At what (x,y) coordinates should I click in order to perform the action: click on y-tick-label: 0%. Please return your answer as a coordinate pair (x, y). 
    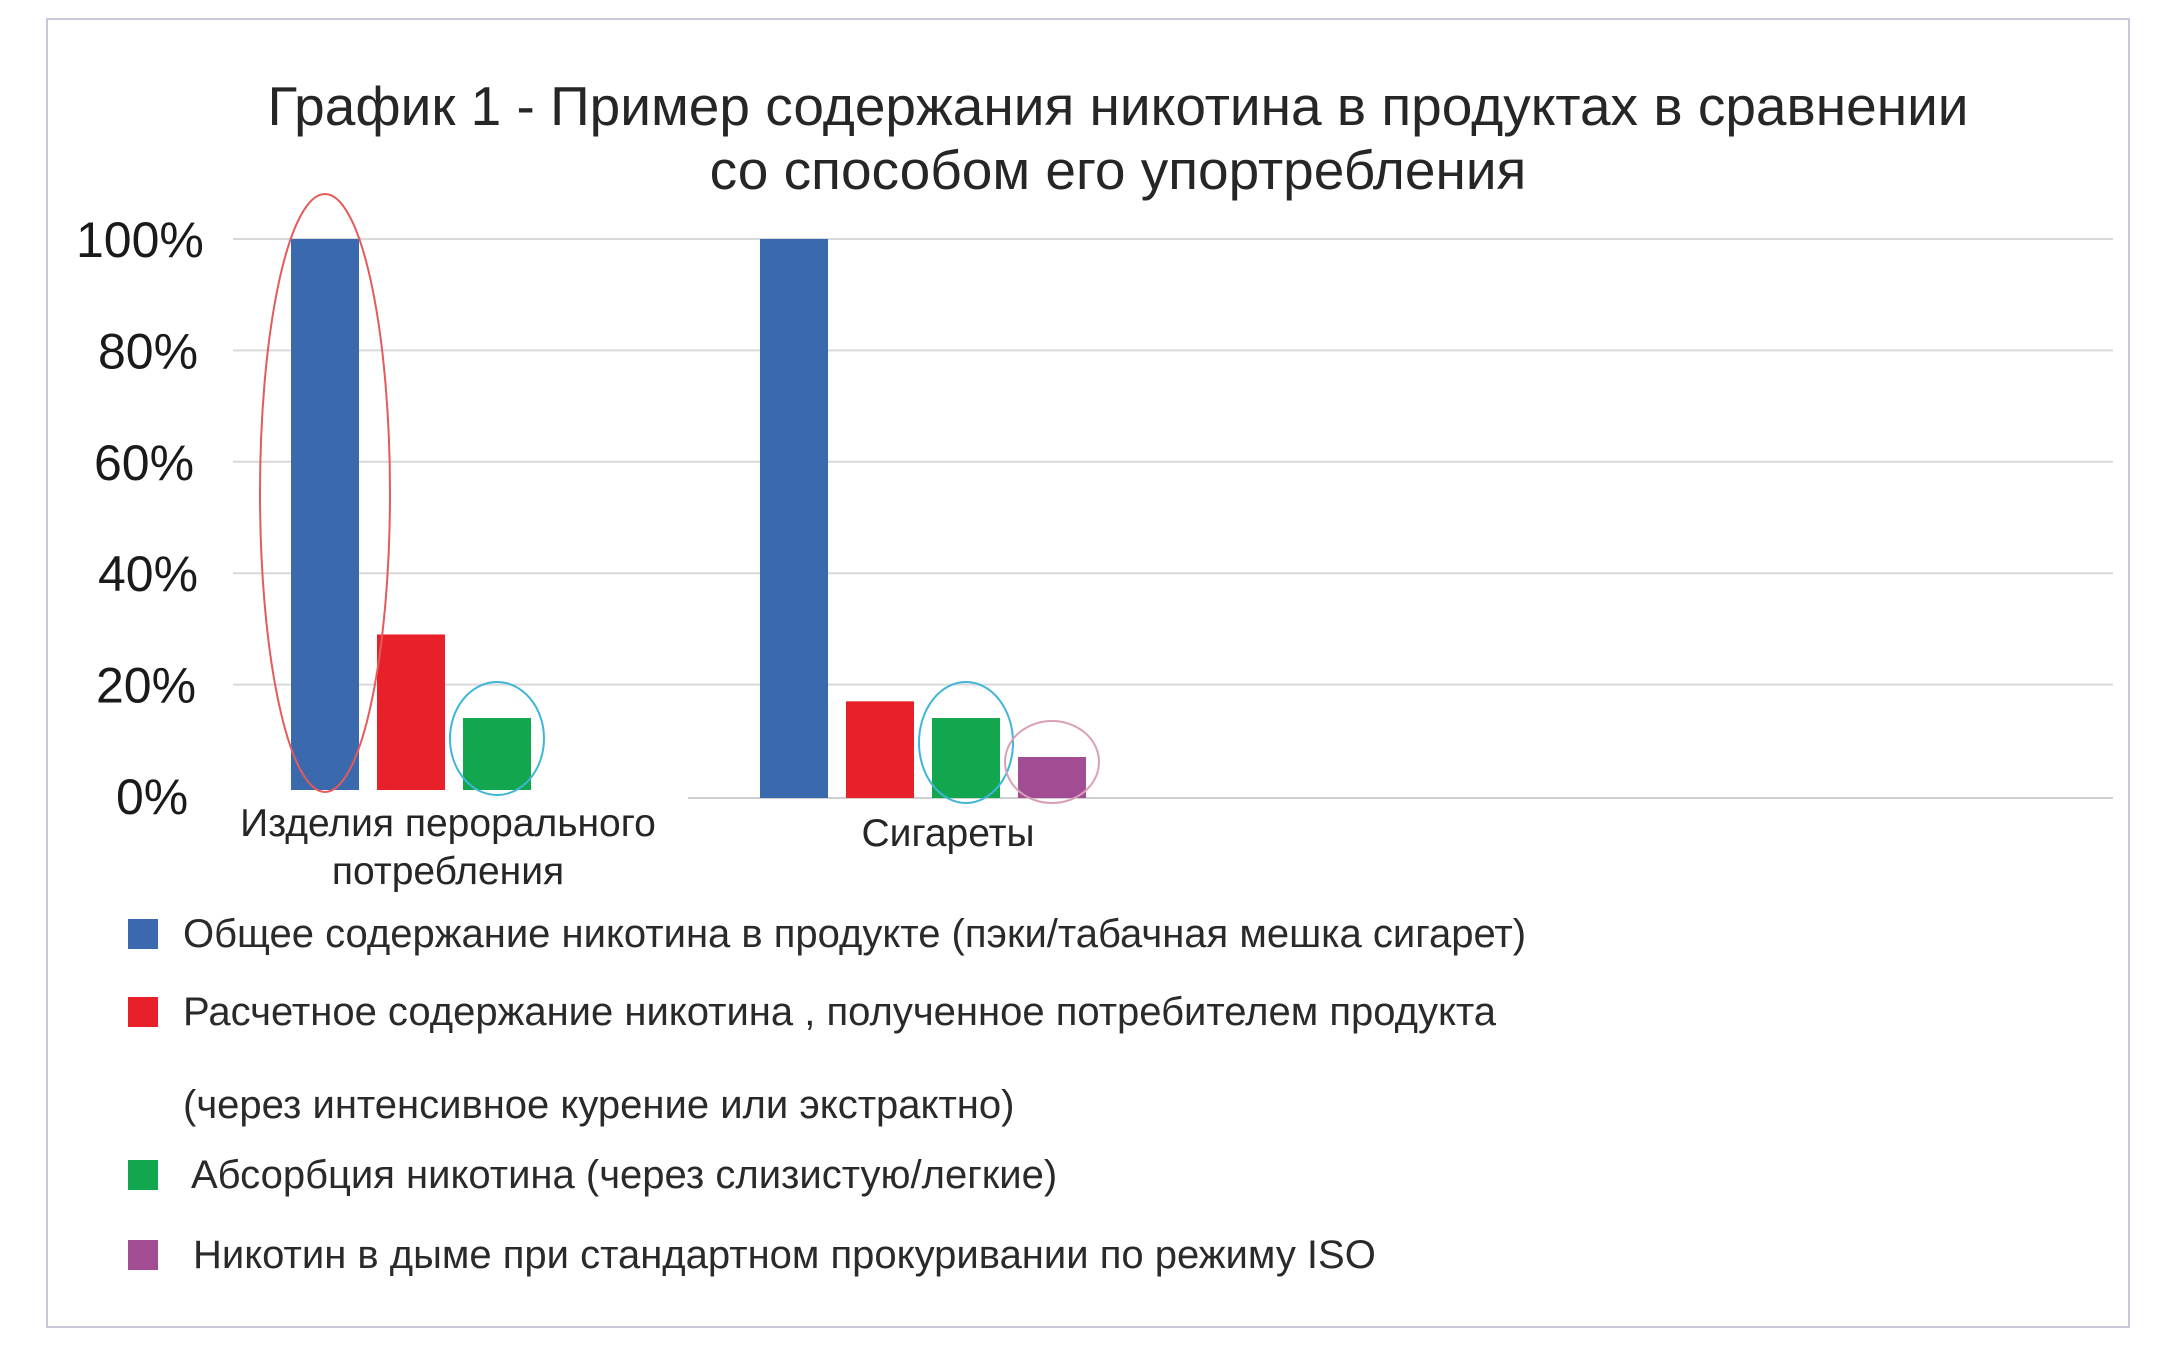
    Looking at the image, I should click on (152, 797).